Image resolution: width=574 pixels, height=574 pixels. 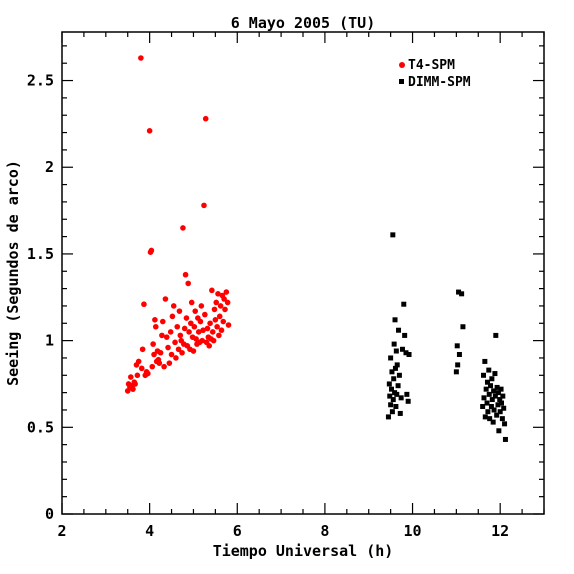 What do you see at coordinates (40, 254) in the screenshot?
I see `y-tick-label: 1.5` at bounding box center [40, 254].